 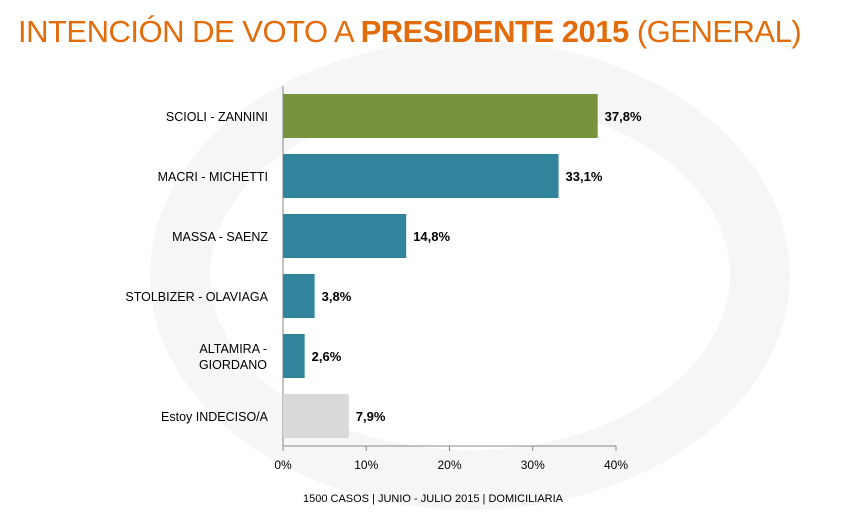 I want to click on category-label: GIORDANO, so click(x=233, y=365).